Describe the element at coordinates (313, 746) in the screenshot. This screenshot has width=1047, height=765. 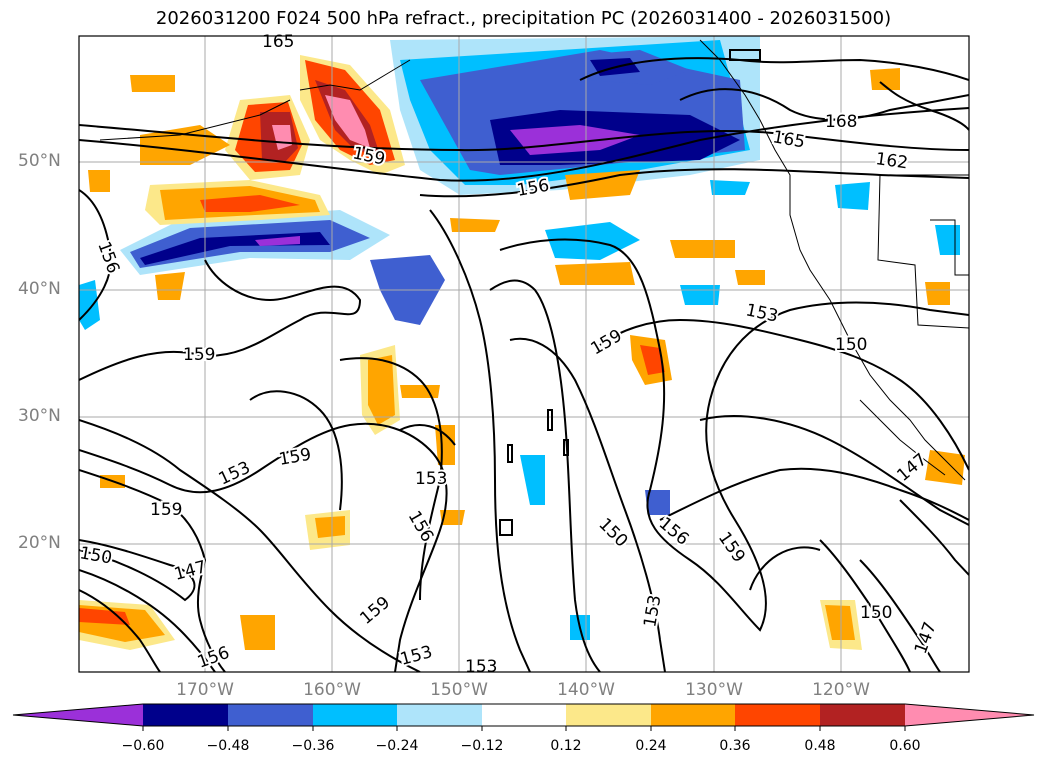
I see `colorbar-tick-label: −0.36` at that location.